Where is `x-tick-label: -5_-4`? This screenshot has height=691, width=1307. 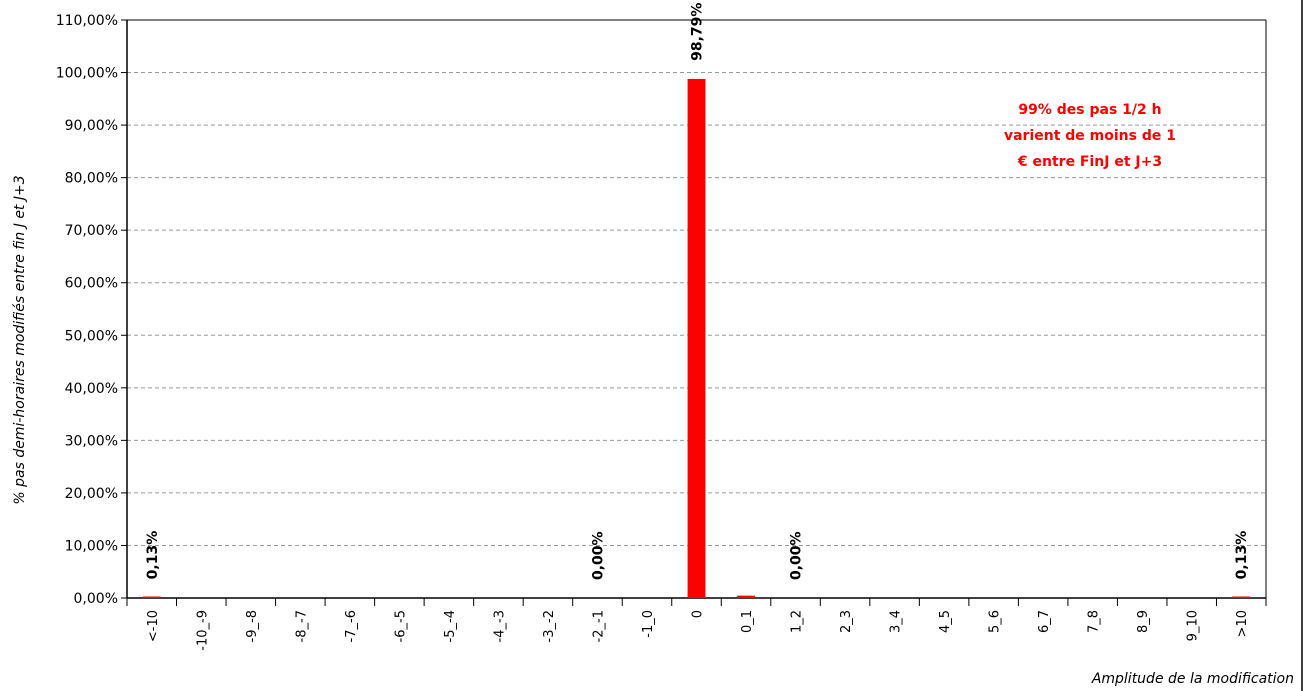 x-tick-label: -5_-4 is located at coordinates (450, 626).